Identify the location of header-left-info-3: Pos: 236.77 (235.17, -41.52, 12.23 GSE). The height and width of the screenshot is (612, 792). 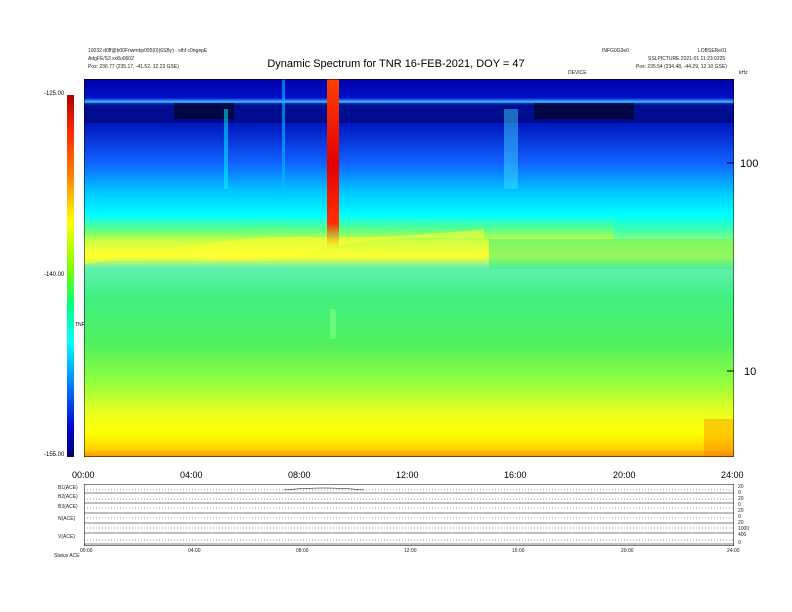
(133, 67).